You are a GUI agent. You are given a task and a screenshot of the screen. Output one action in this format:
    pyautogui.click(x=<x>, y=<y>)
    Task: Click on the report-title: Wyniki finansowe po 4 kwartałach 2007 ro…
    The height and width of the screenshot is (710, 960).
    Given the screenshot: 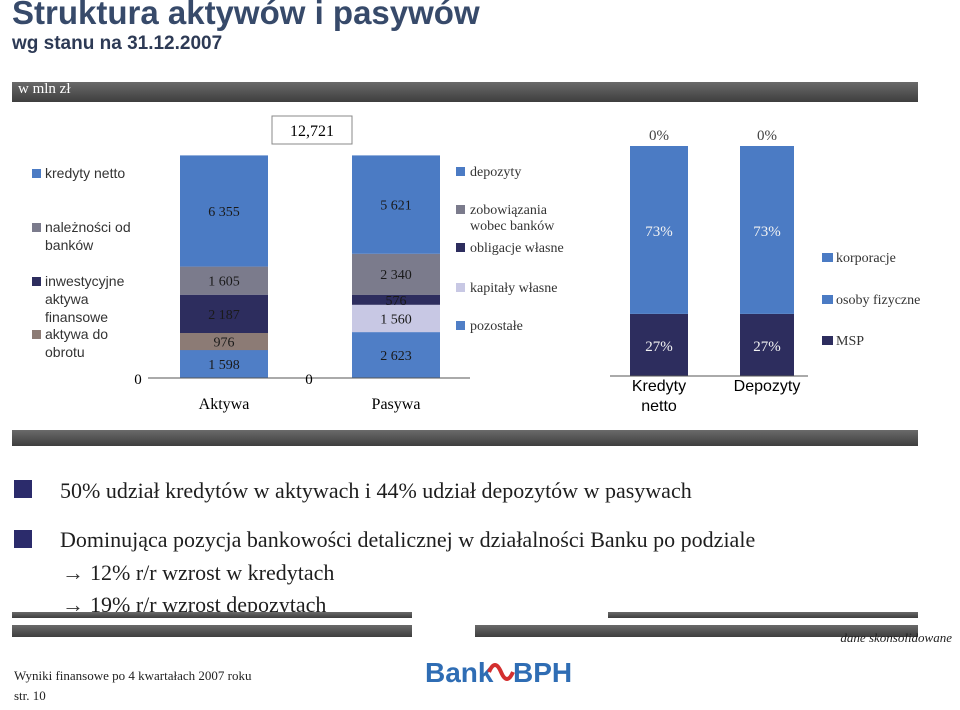 What is the action you would take?
    pyautogui.click(x=133, y=675)
    